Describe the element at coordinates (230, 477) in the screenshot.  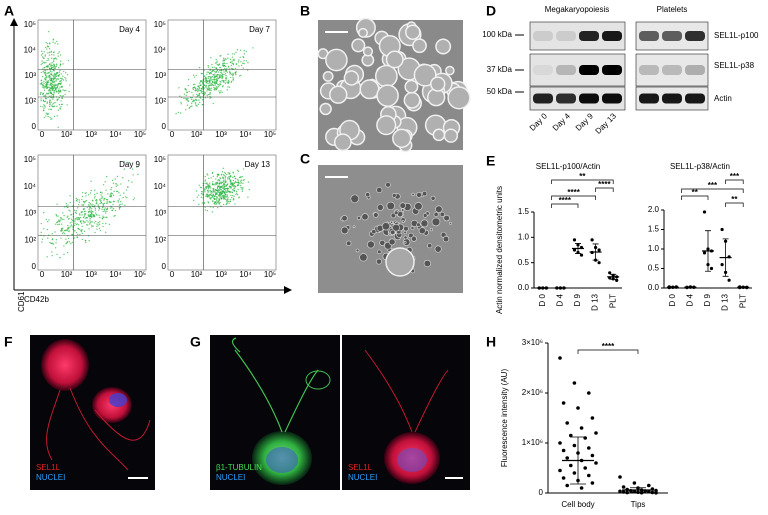
I see `stain-label: NUCLEI` at that location.